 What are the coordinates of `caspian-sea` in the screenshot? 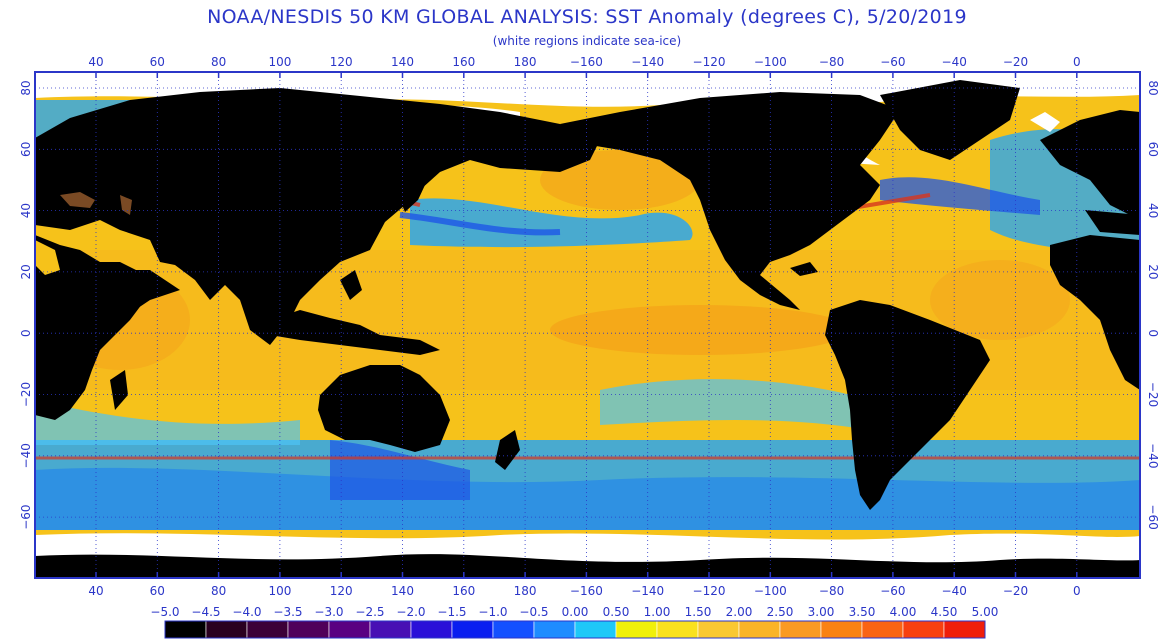 It's located at (77, 200).